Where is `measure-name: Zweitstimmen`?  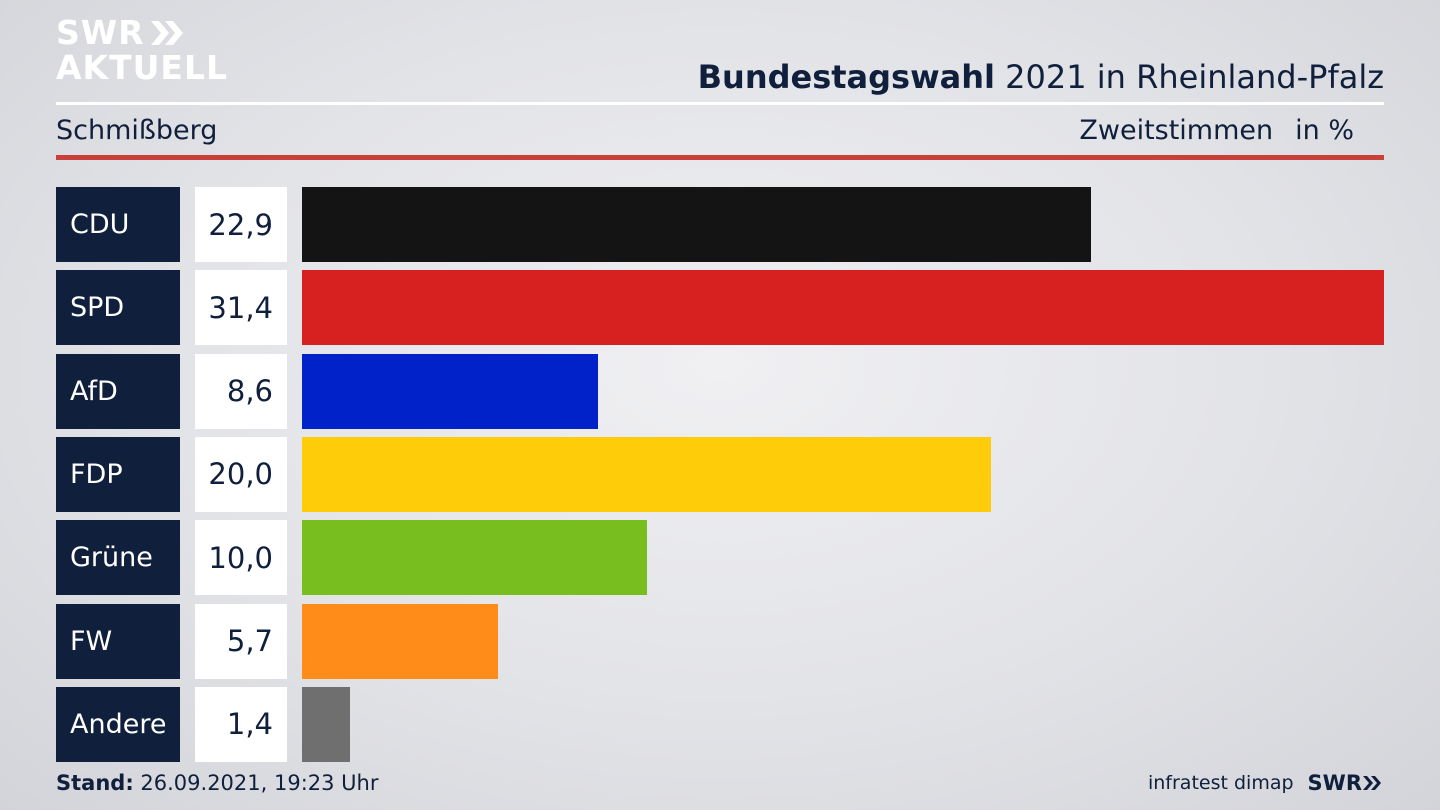 measure-name: Zweitstimmen is located at coordinates (1176, 130).